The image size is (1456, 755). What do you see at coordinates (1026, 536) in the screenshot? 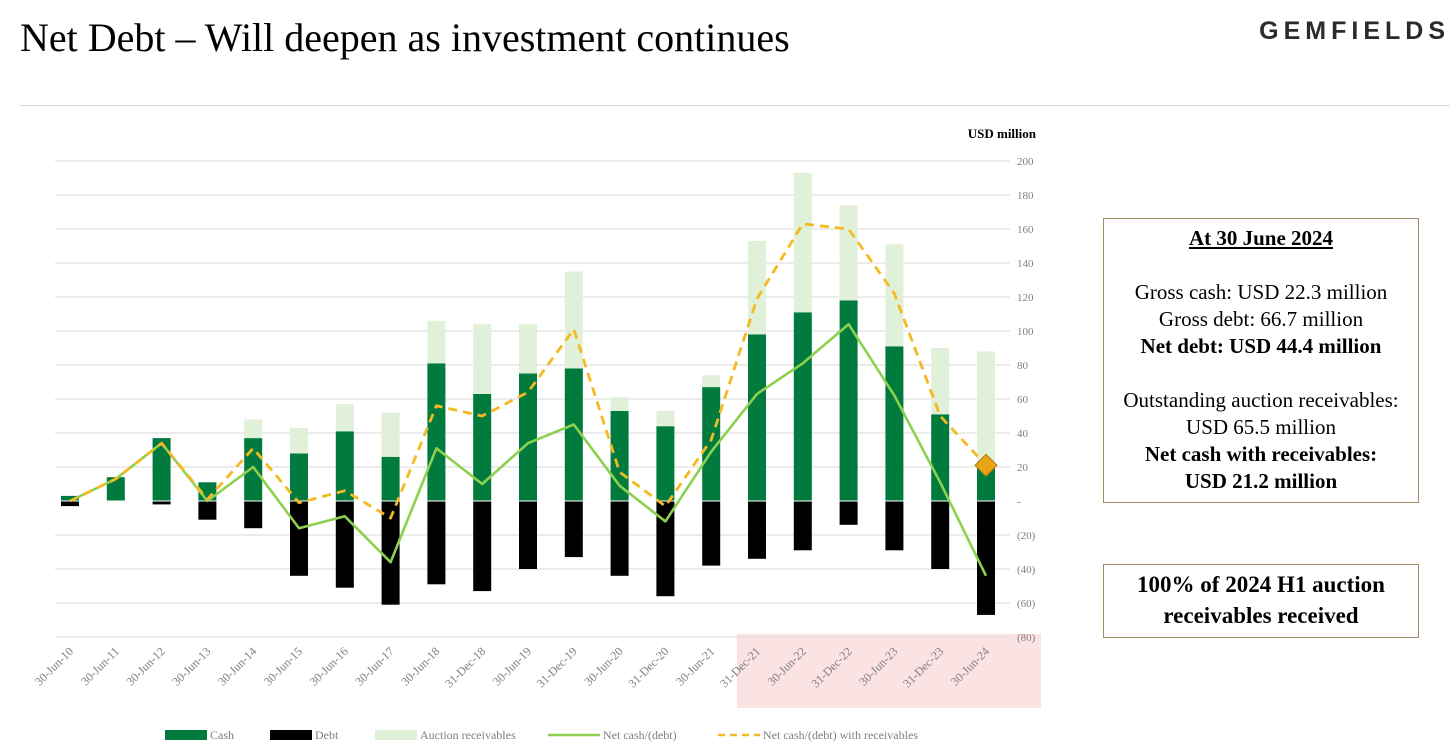
I see `y-tick-label: (20)` at bounding box center [1026, 536].